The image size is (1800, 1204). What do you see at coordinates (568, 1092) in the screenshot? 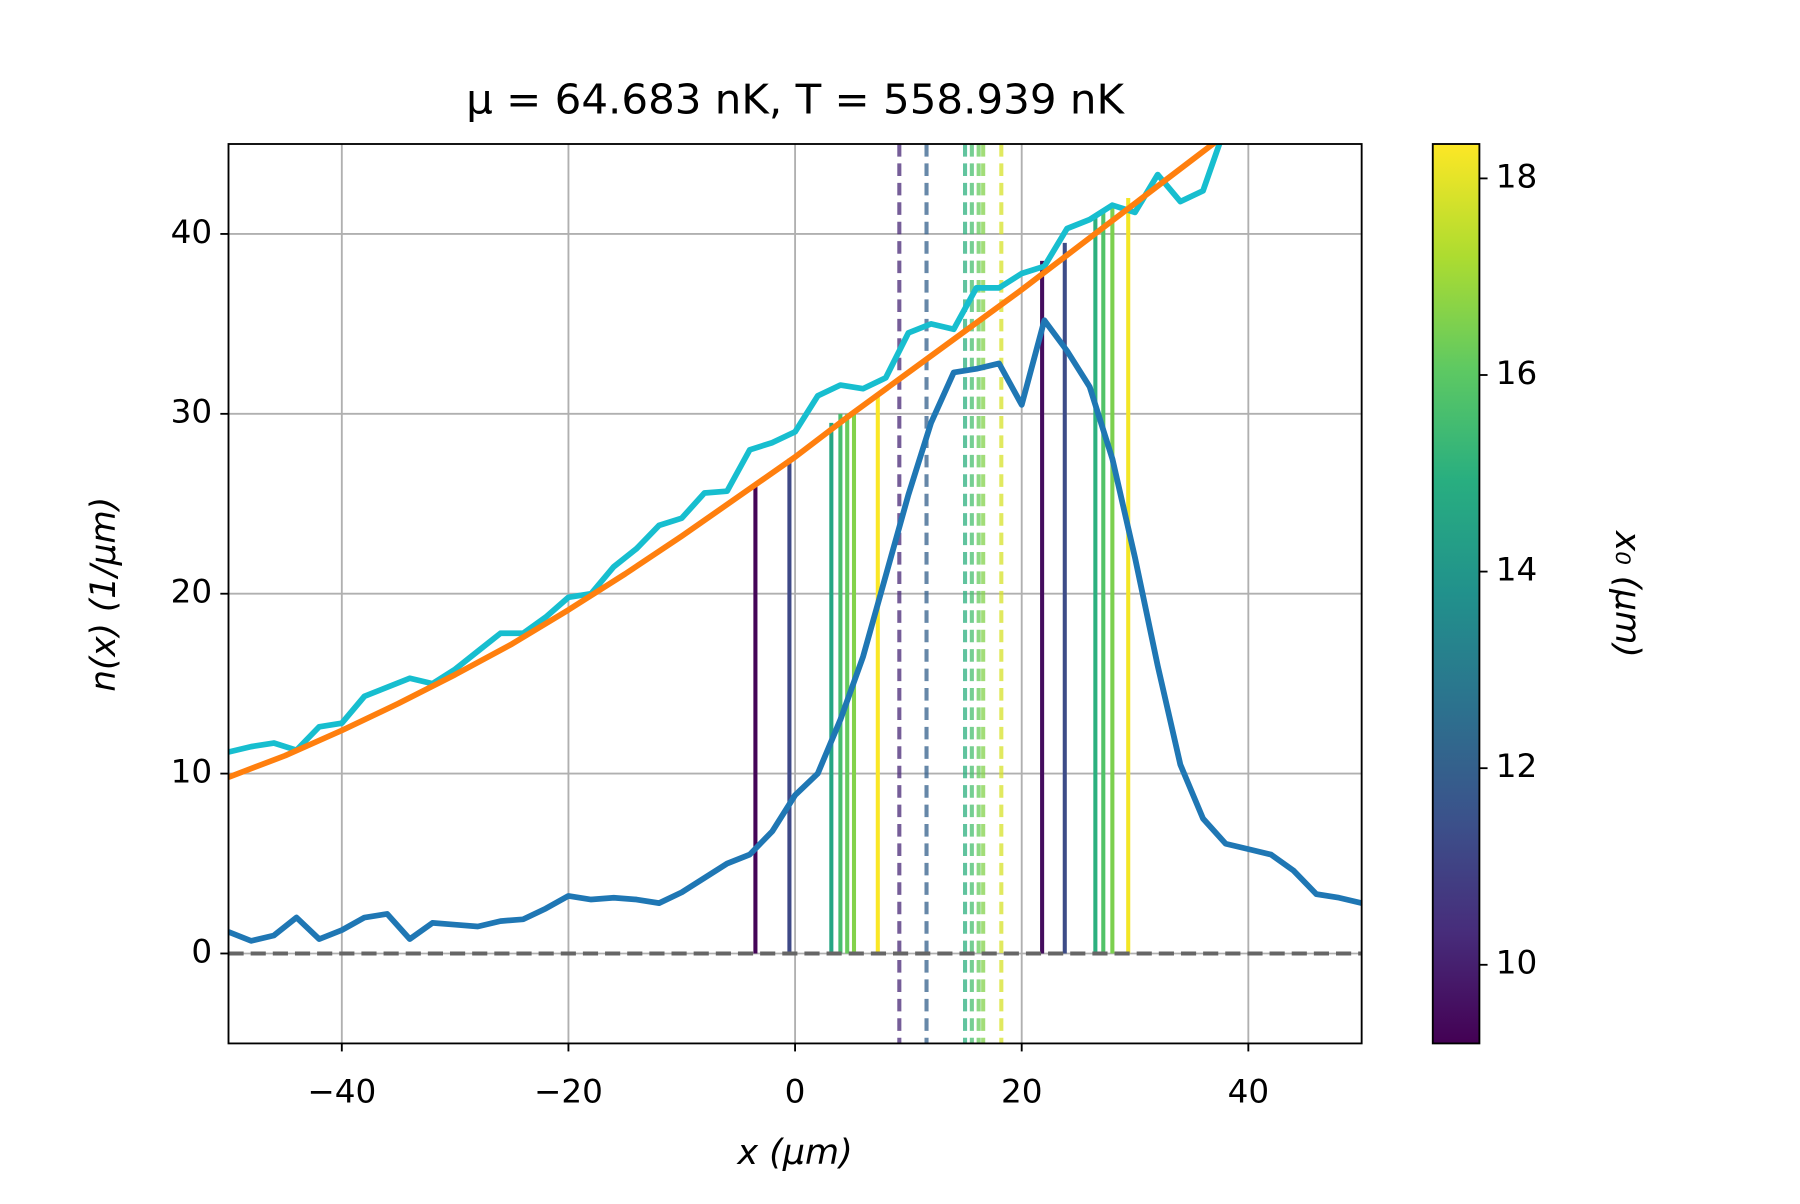
I see `x-tick-label: −20` at bounding box center [568, 1092].